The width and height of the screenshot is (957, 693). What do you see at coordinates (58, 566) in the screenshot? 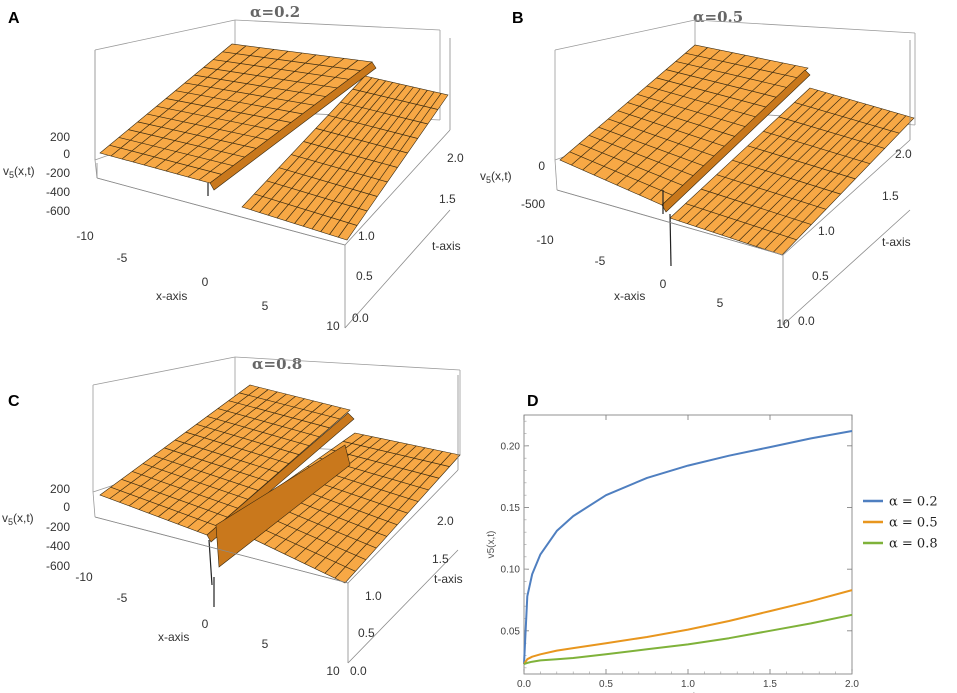
I see `z-tick-label: -600` at bounding box center [58, 566].